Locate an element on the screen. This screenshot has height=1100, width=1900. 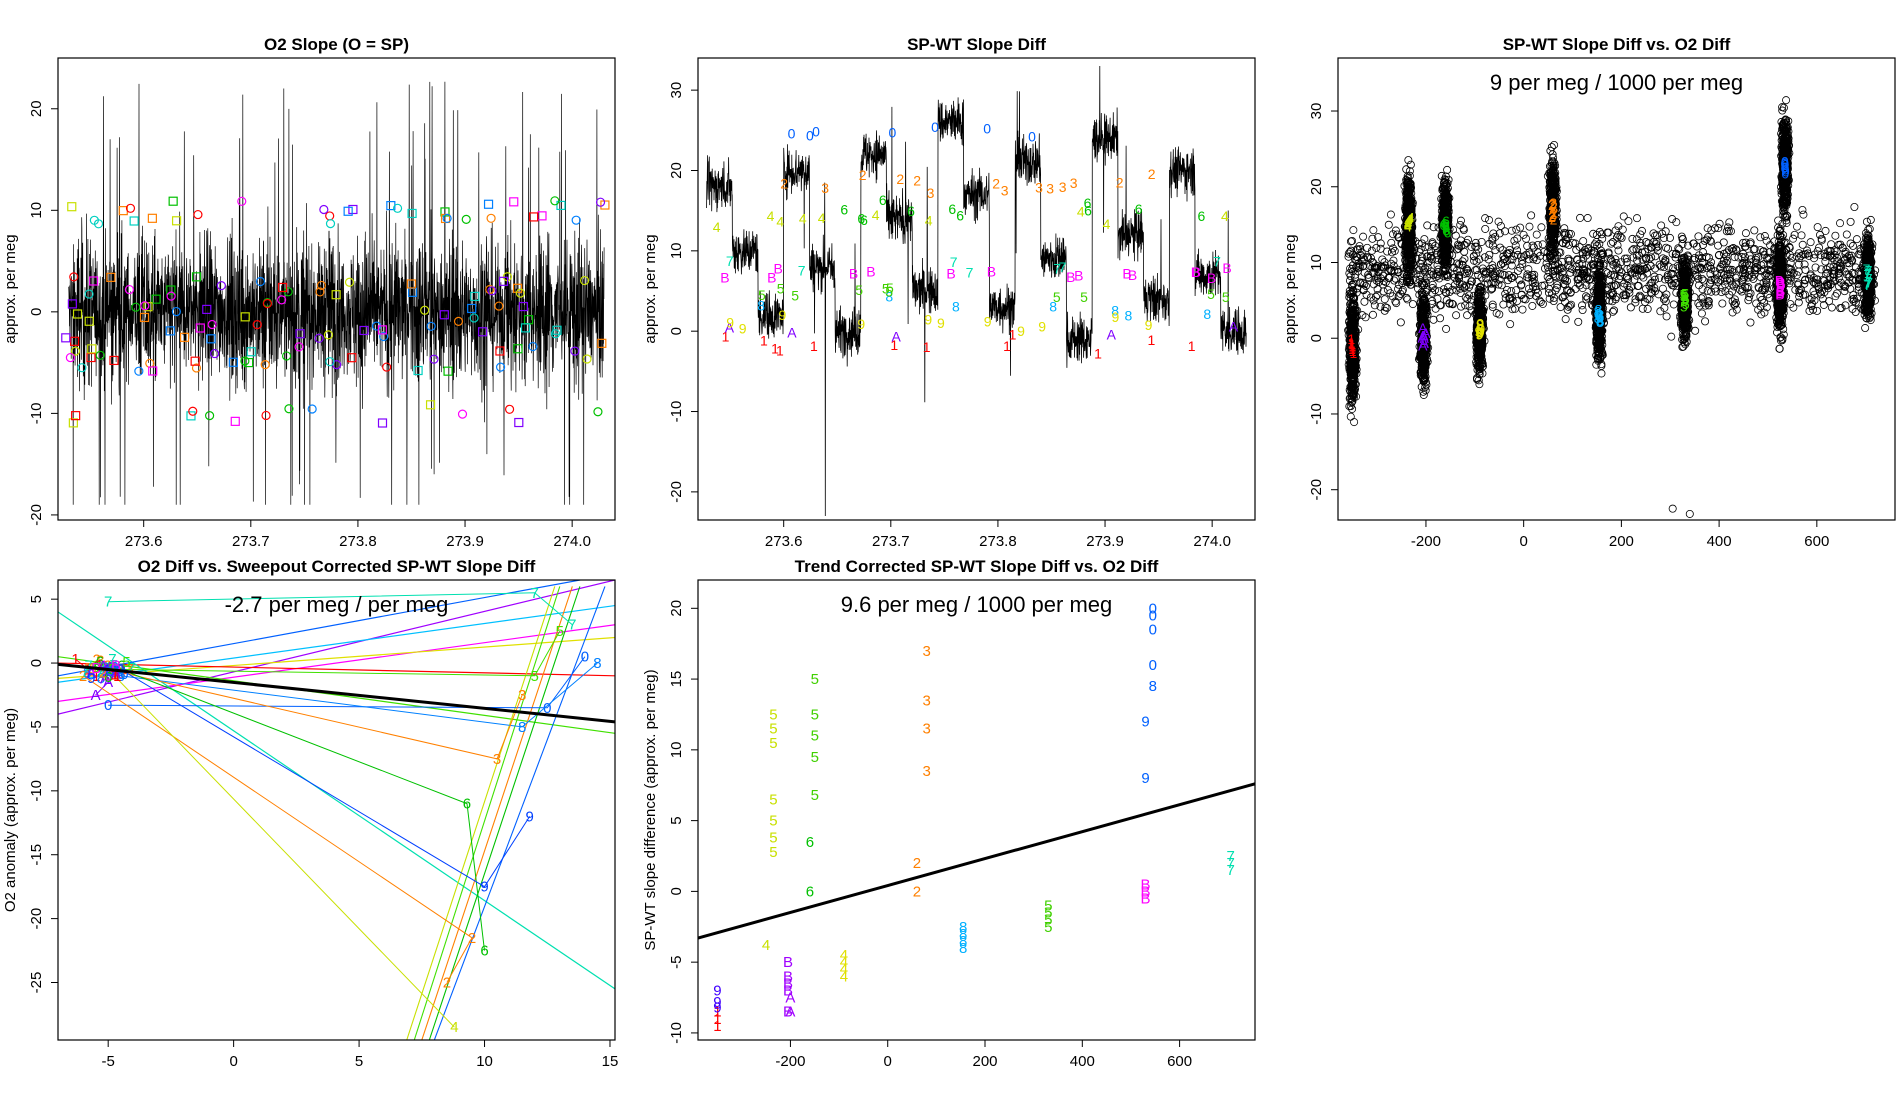
cluster-label-A: A is located at coordinates (1424, 343).